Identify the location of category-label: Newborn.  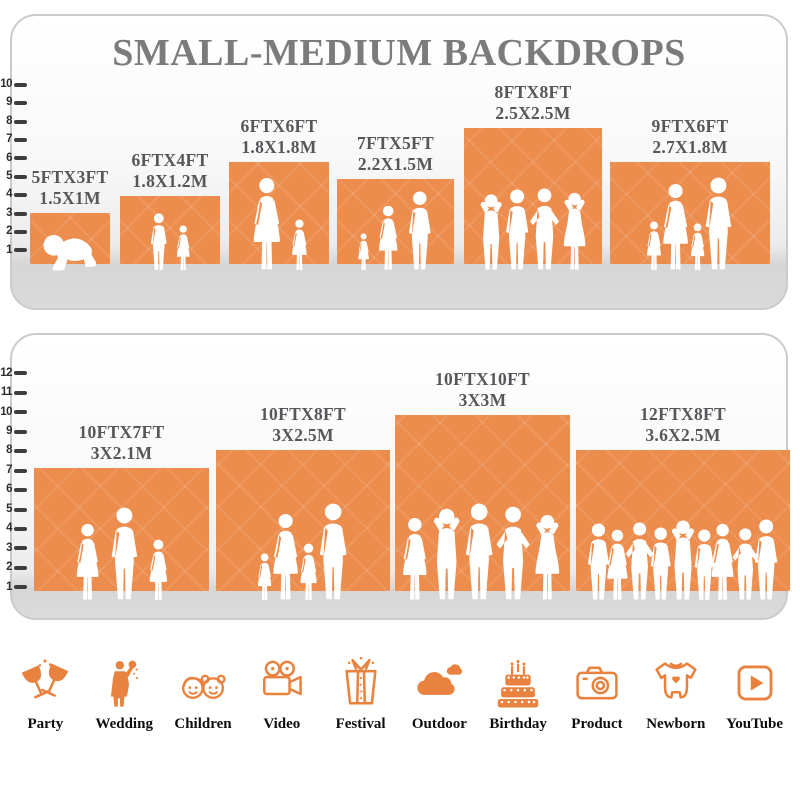
(676, 724).